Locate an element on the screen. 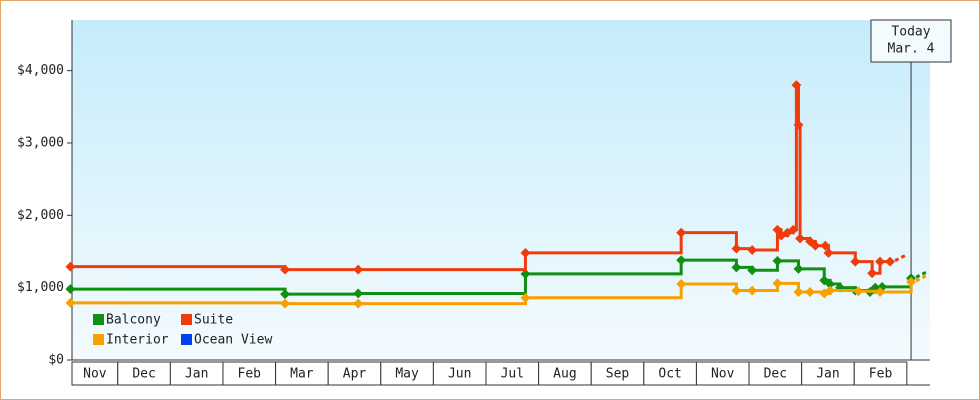 This screenshot has width=980, height=400. legend-label: Interior is located at coordinates (137, 340).